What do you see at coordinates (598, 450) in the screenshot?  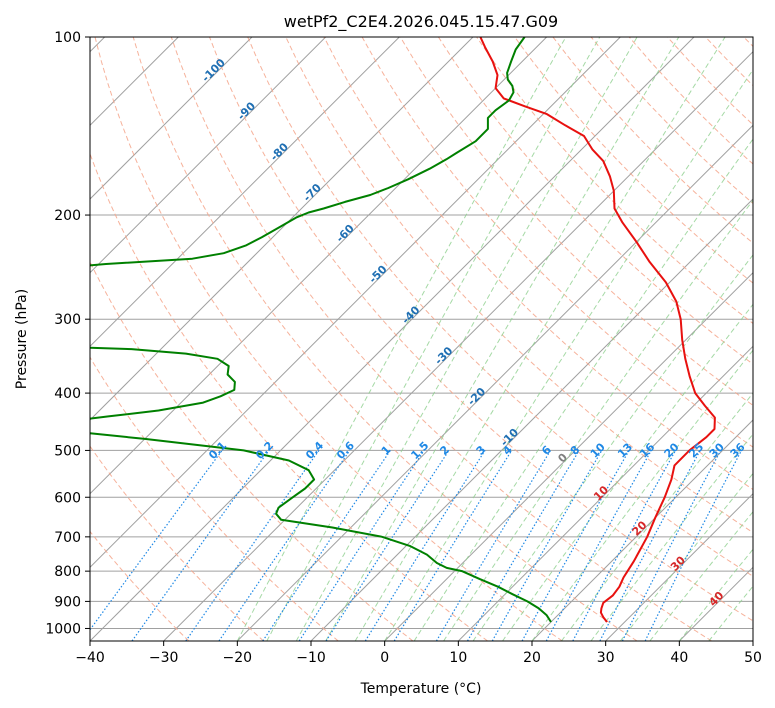 I see `mixing-ratio-label: 10` at bounding box center [598, 450].